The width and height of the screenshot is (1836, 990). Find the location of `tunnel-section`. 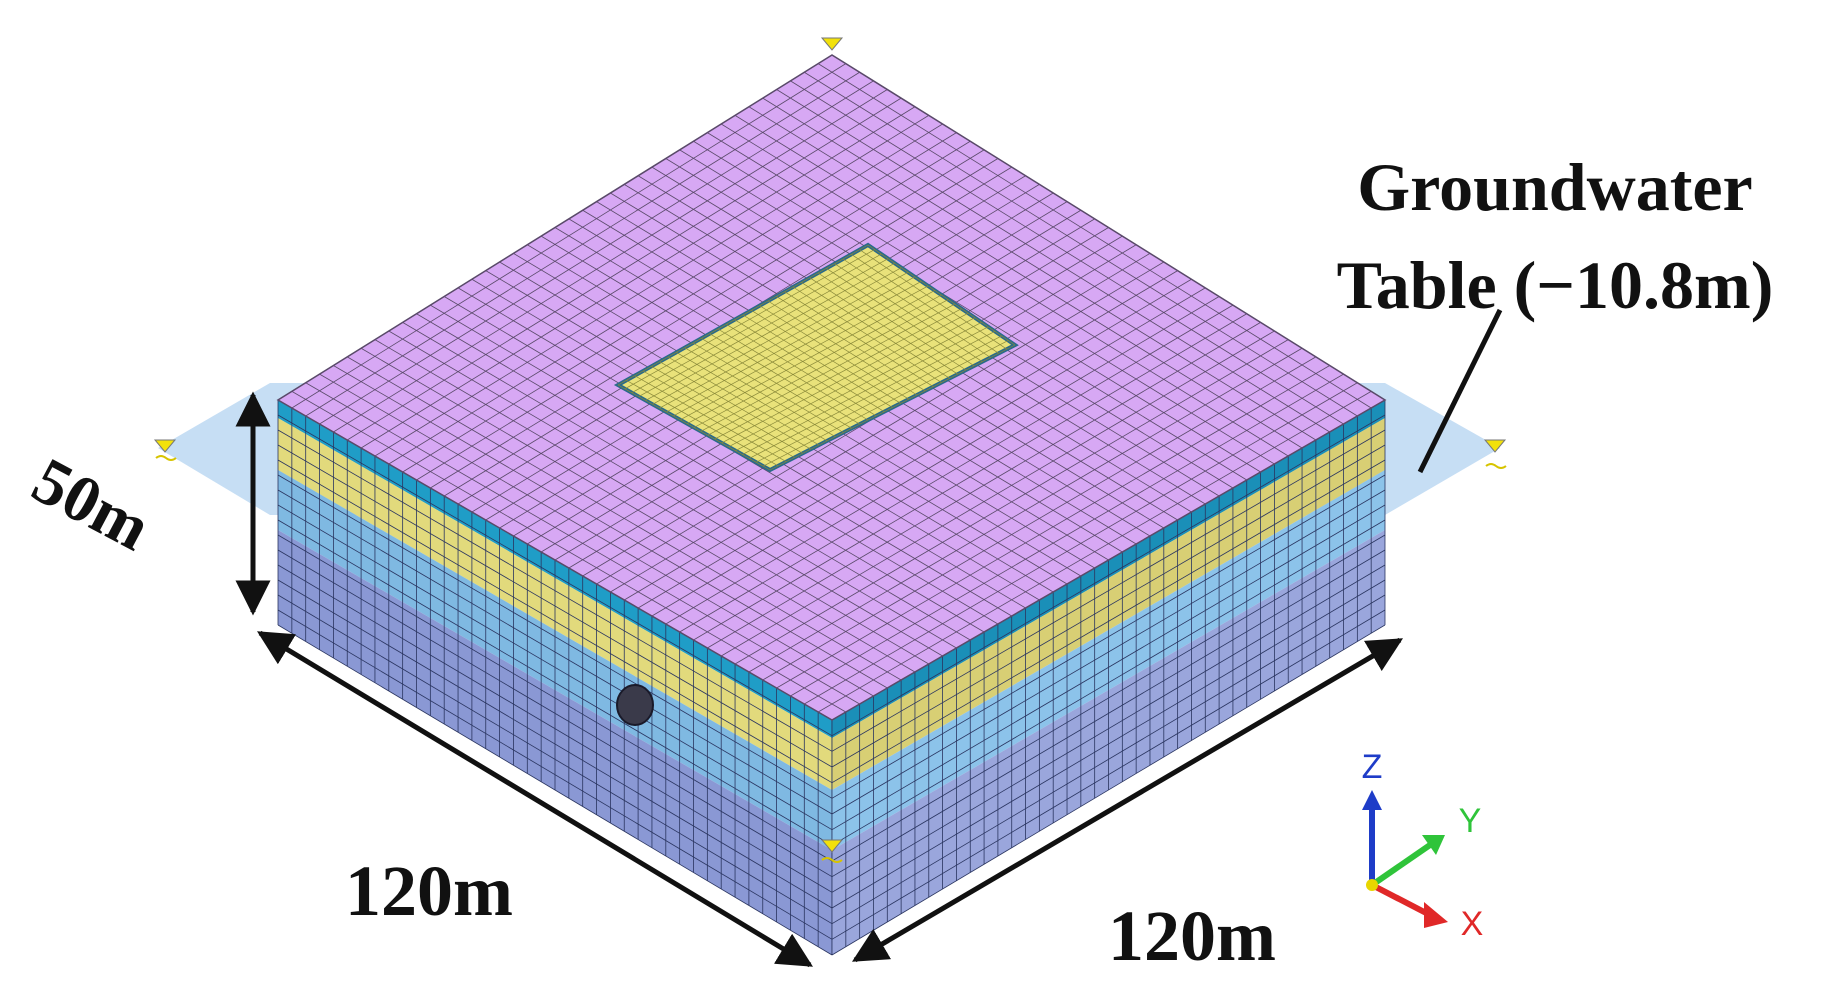

tunnel-section is located at coordinates (635, 705).